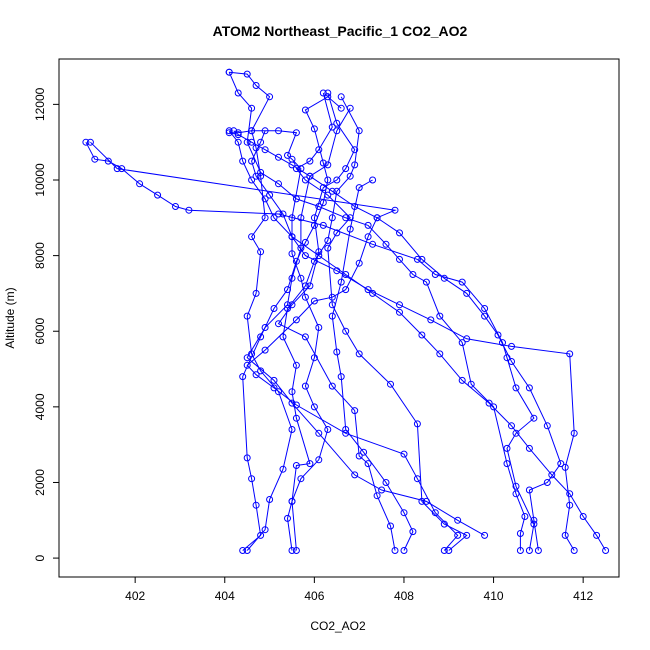  I want to click on x-tick-label: 404, so click(225, 596).